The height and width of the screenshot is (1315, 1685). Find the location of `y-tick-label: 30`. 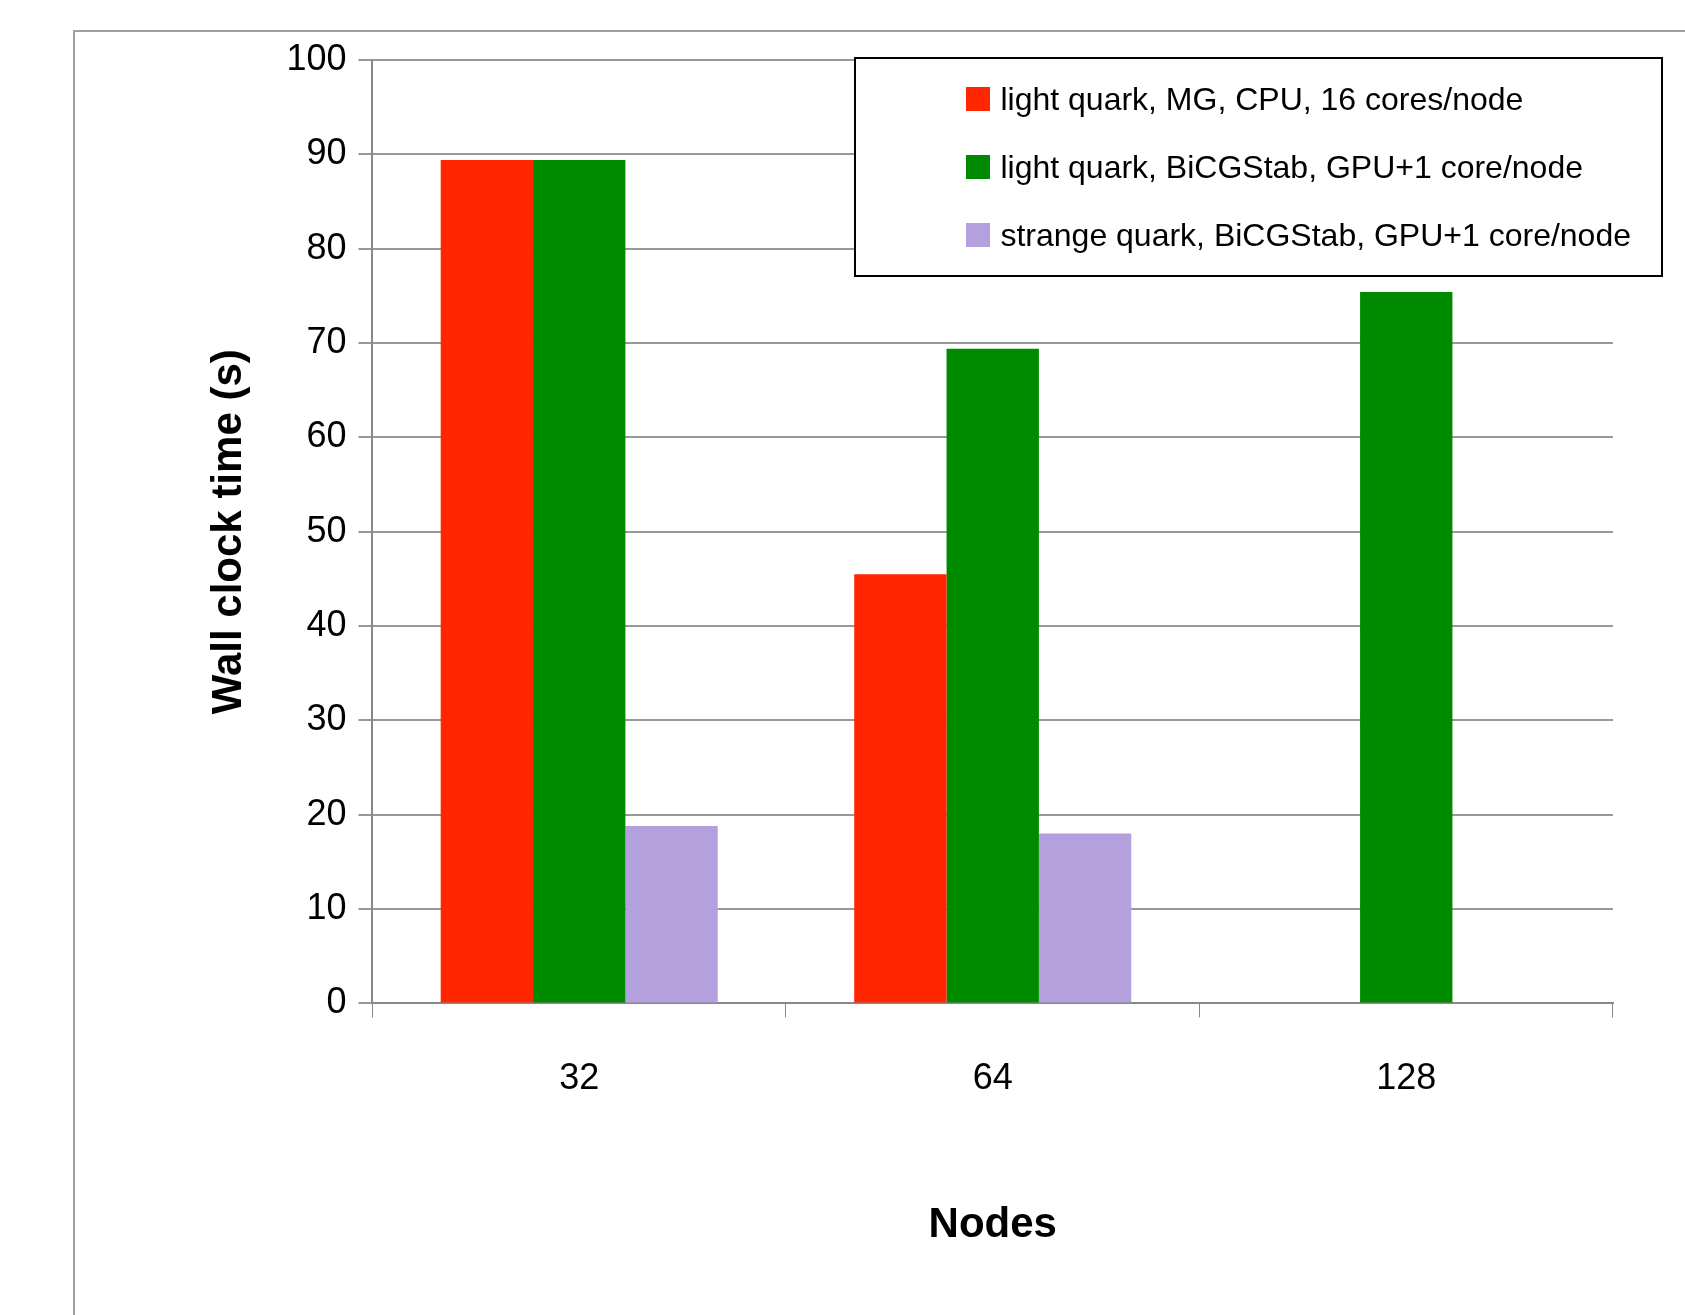

y-tick-label: 30 is located at coordinates (326, 718).